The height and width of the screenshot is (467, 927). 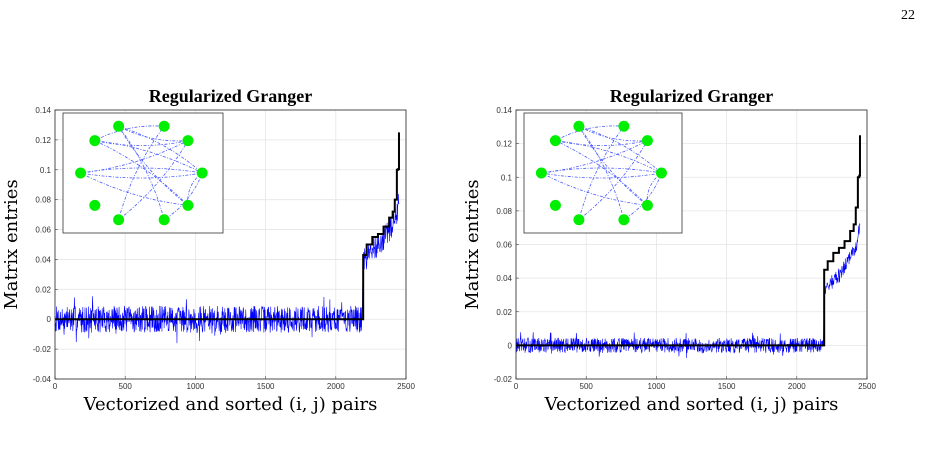 I want to click on y-tick-label: -0.04, so click(x=42, y=379).